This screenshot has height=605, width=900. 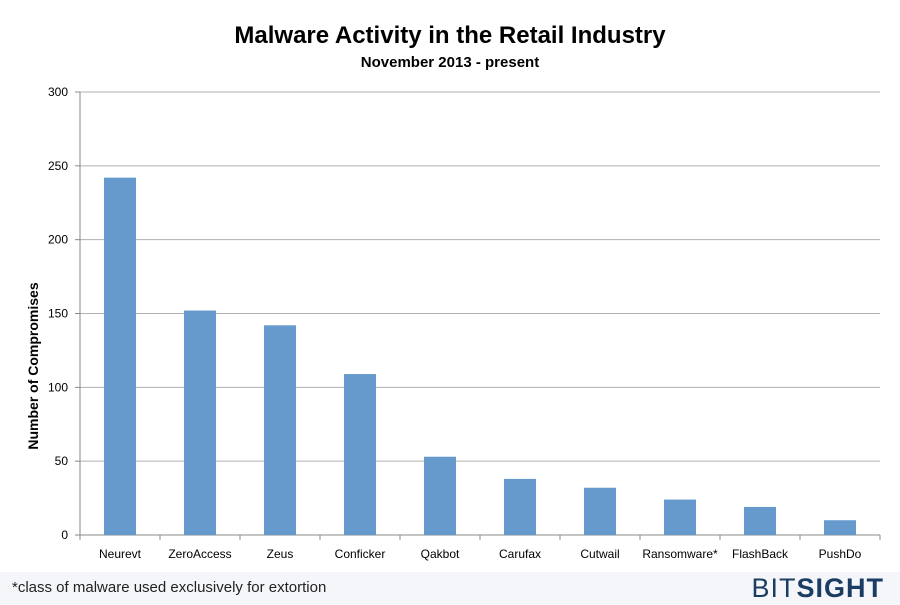 What do you see at coordinates (120, 356) in the screenshot?
I see `bar-neurevt` at bounding box center [120, 356].